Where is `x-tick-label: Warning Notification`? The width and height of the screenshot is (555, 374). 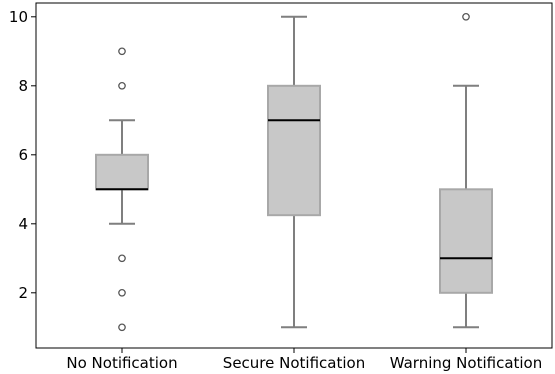
x-tick-label: Warning Notification is located at coordinates (466, 363).